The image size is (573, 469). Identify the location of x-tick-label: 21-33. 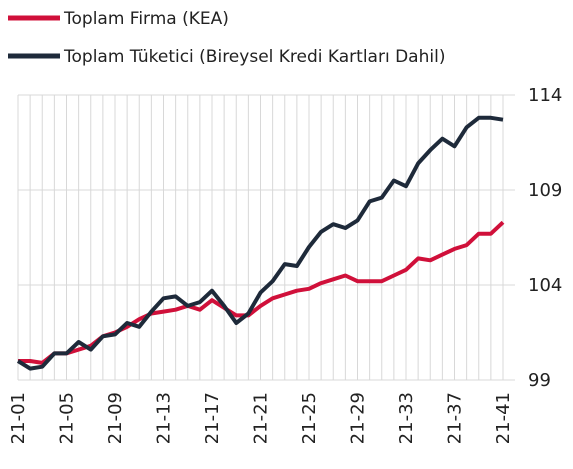
(406, 418).